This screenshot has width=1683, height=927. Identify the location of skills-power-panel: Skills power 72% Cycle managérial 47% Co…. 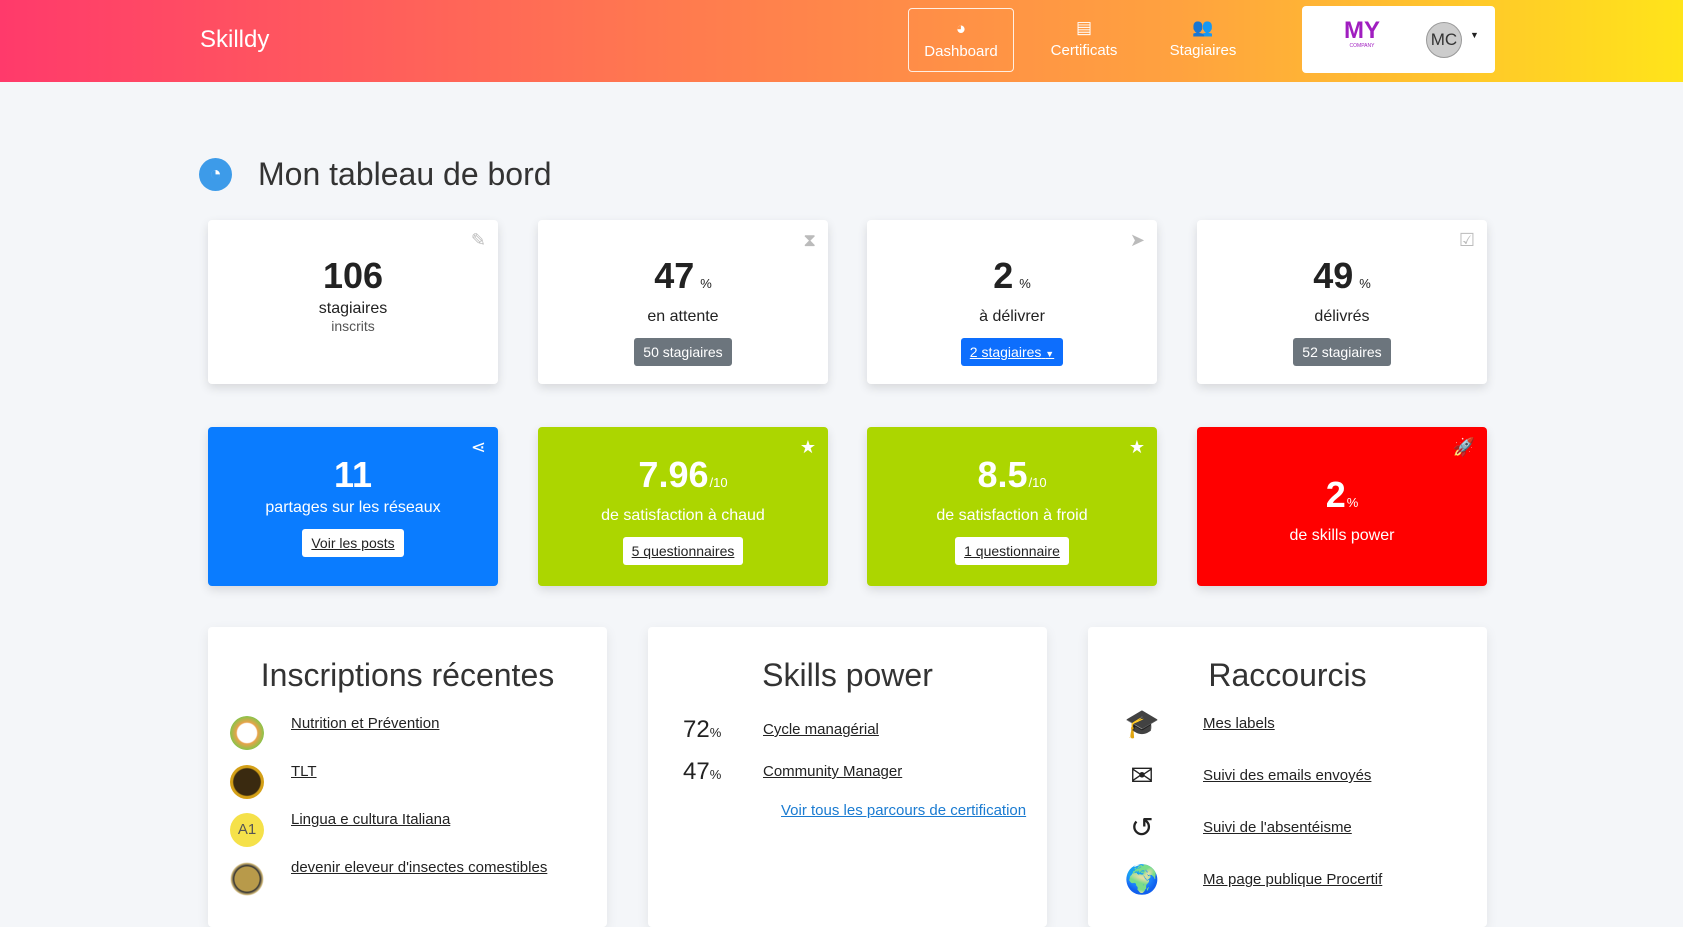
(847, 777).